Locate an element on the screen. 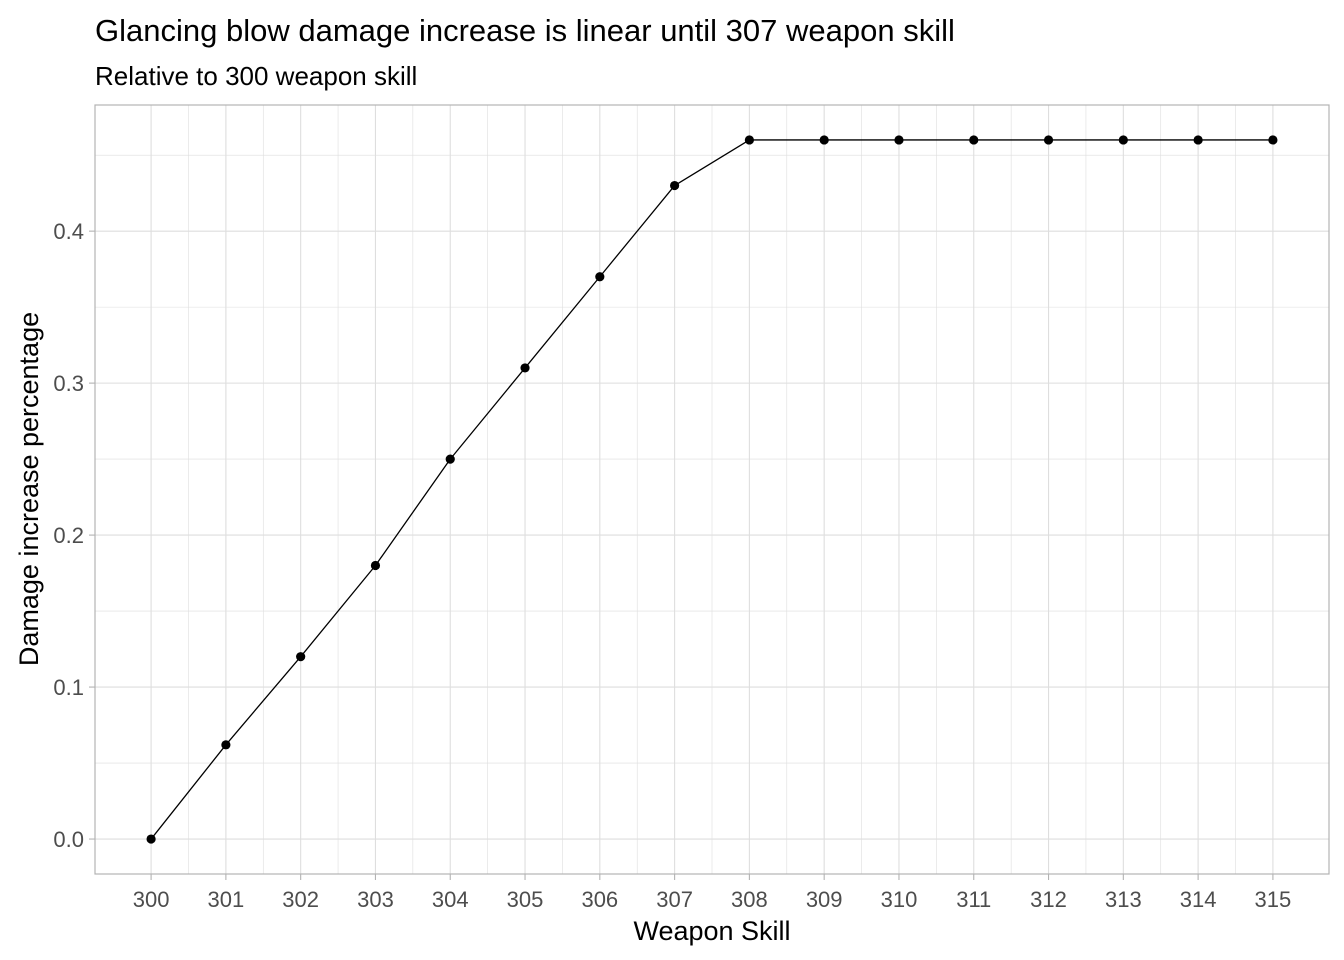 The width and height of the screenshot is (1344, 960). x-tick-label: 300 is located at coordinates (151, 899).